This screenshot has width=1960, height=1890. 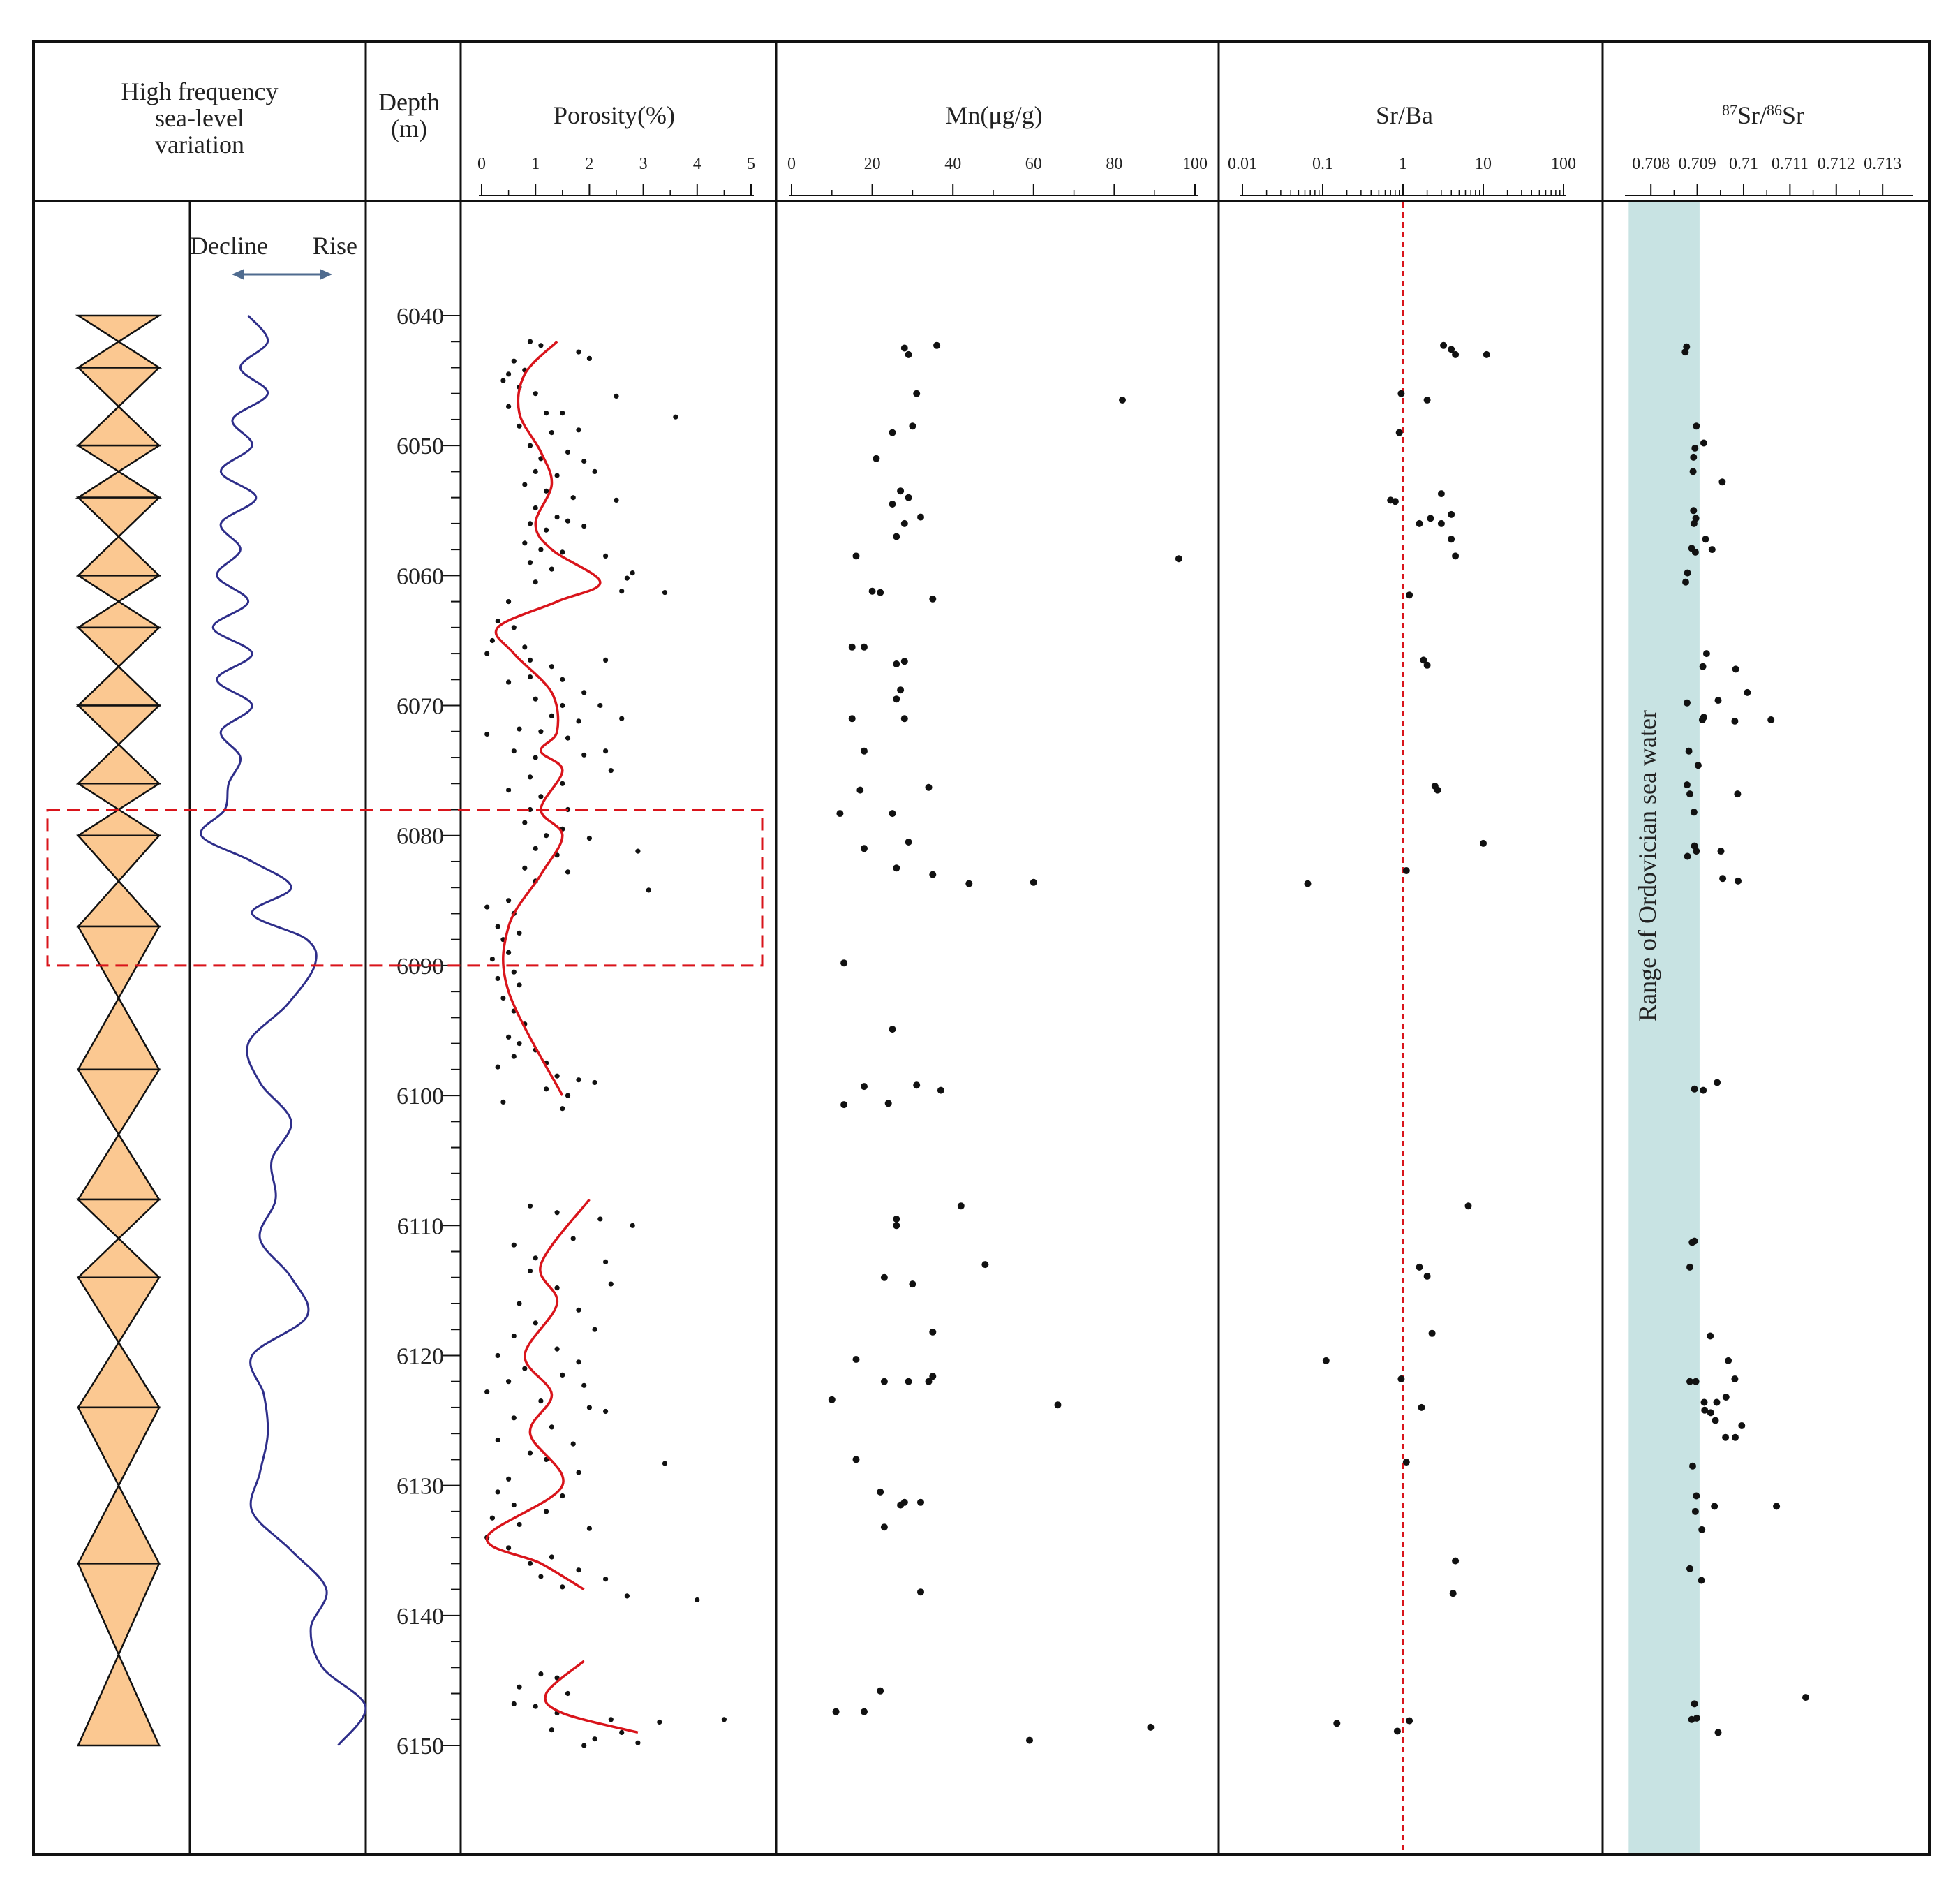 What do you see at coordinates (200, 118) in the screenshot?
I see `seq-title-line2: sea-level` at bounding box center [200, 118].